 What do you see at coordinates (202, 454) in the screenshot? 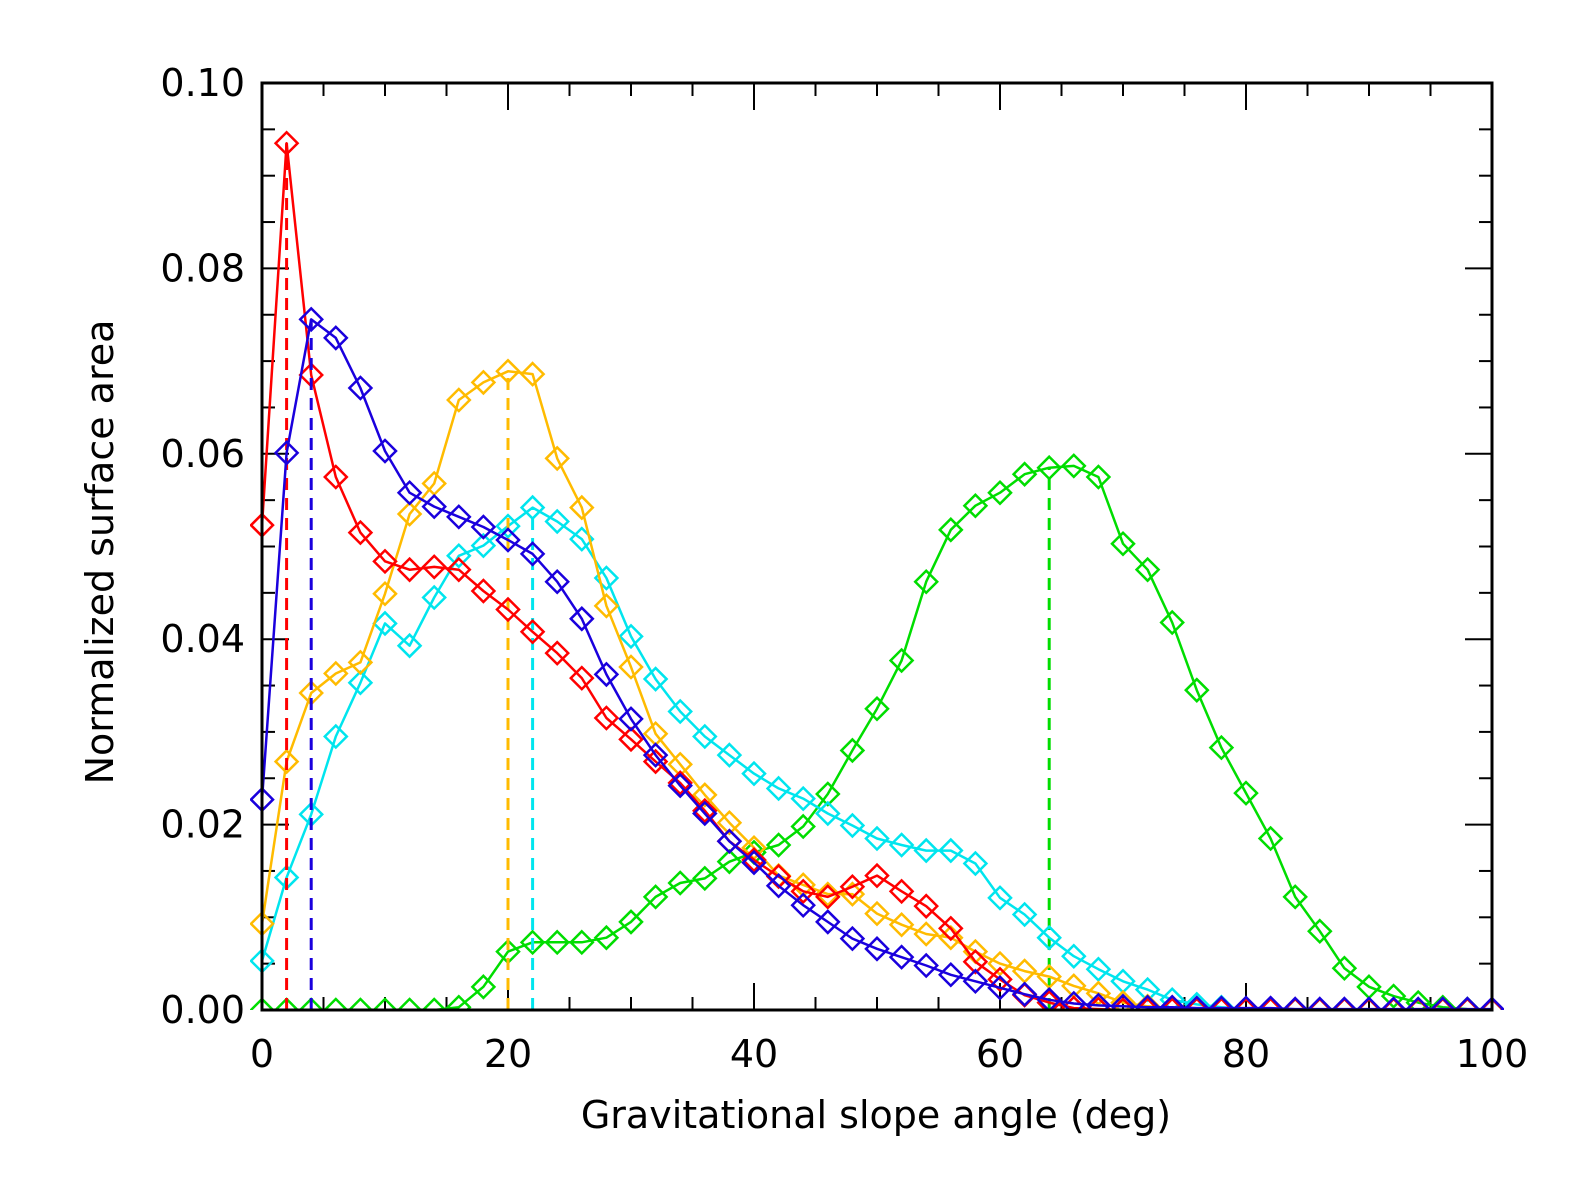
I see `y-tick-label: 0.06` at bounding box center [202, 454].